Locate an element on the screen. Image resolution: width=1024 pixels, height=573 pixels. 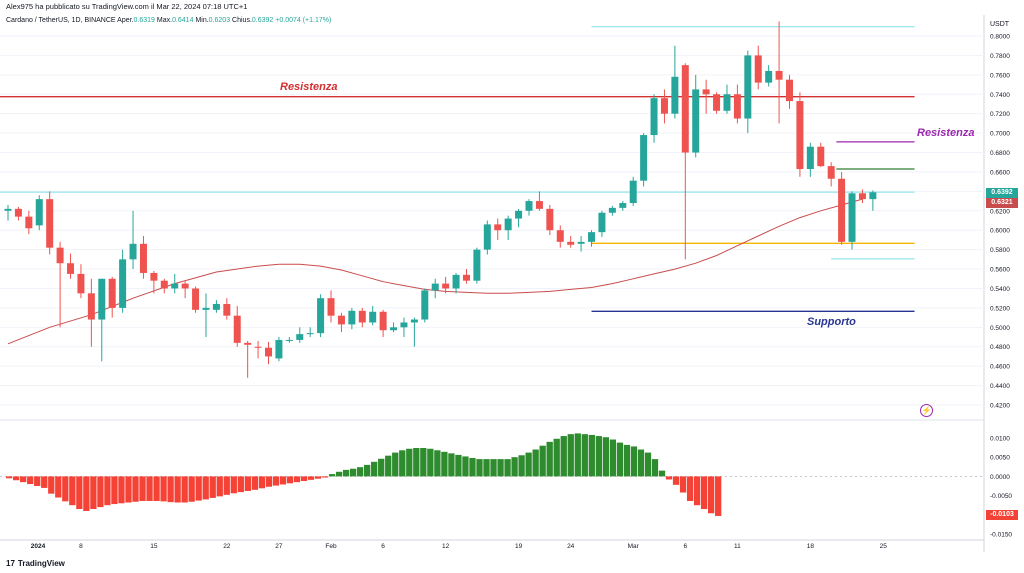
tradingview-logo-icon: 17 is located at coordinates (10, 563).